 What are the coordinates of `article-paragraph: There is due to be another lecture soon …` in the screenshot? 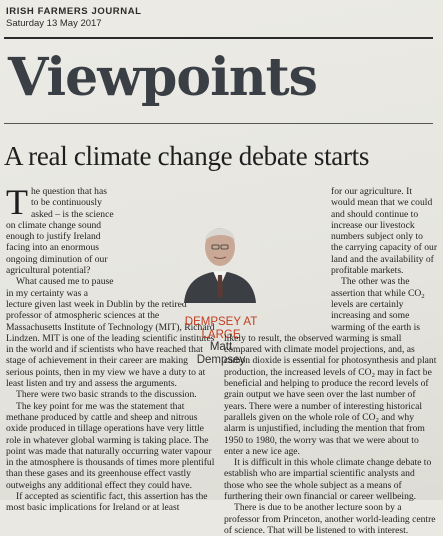 It's located at (330, 519).